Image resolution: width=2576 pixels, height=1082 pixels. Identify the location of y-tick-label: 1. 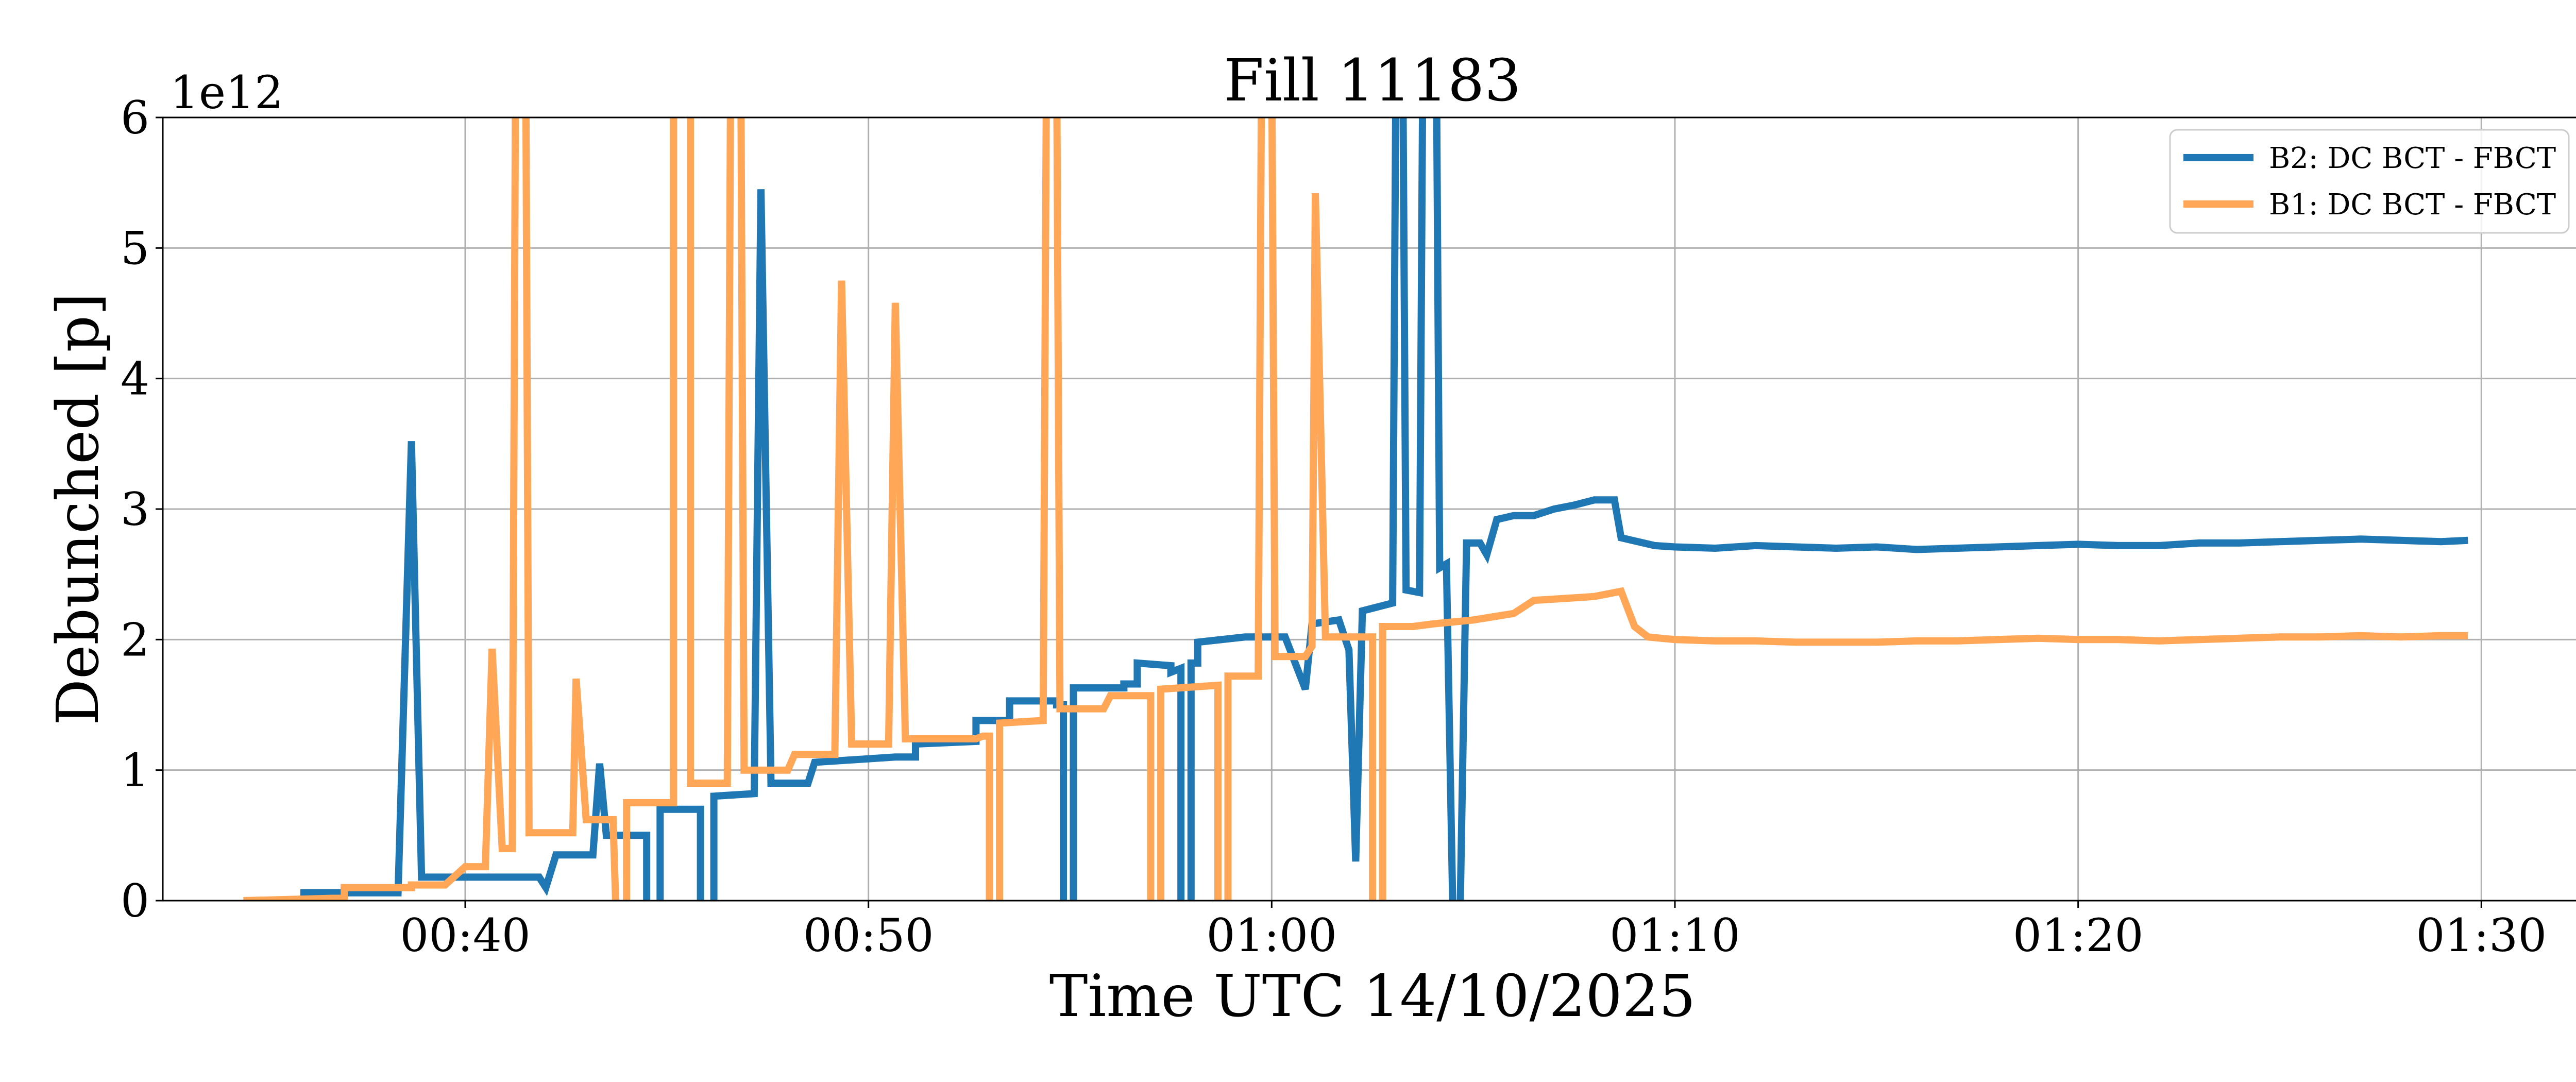
(135, 770).